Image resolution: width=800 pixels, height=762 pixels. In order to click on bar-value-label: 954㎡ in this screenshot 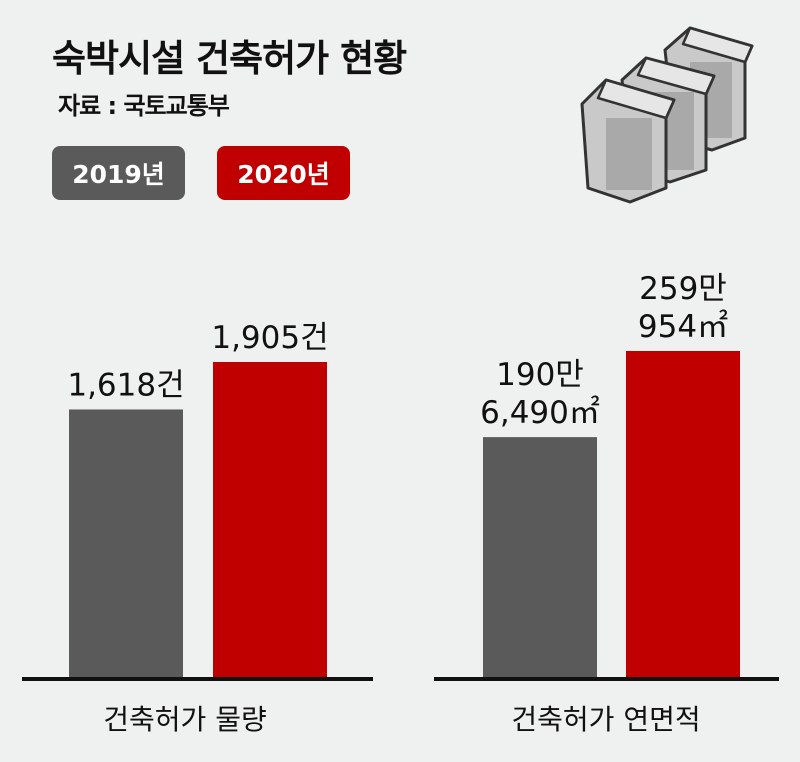, I will do `click(683, 327)`.